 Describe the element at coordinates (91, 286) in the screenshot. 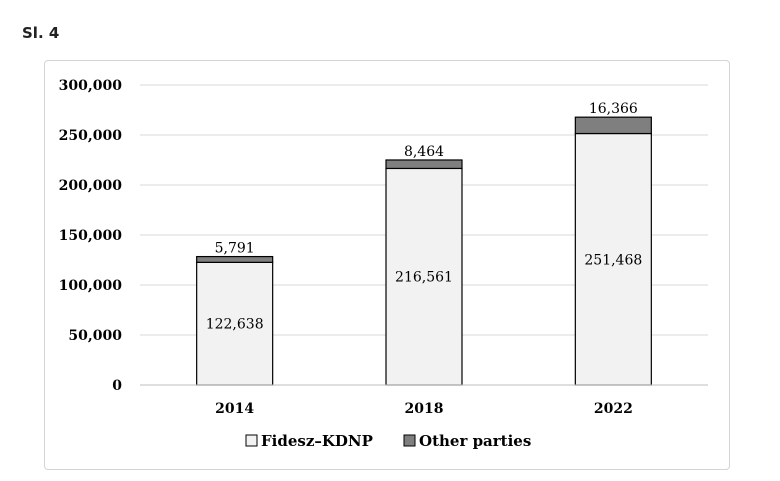

I see `y-tick-label-2: 100,000` at that location.